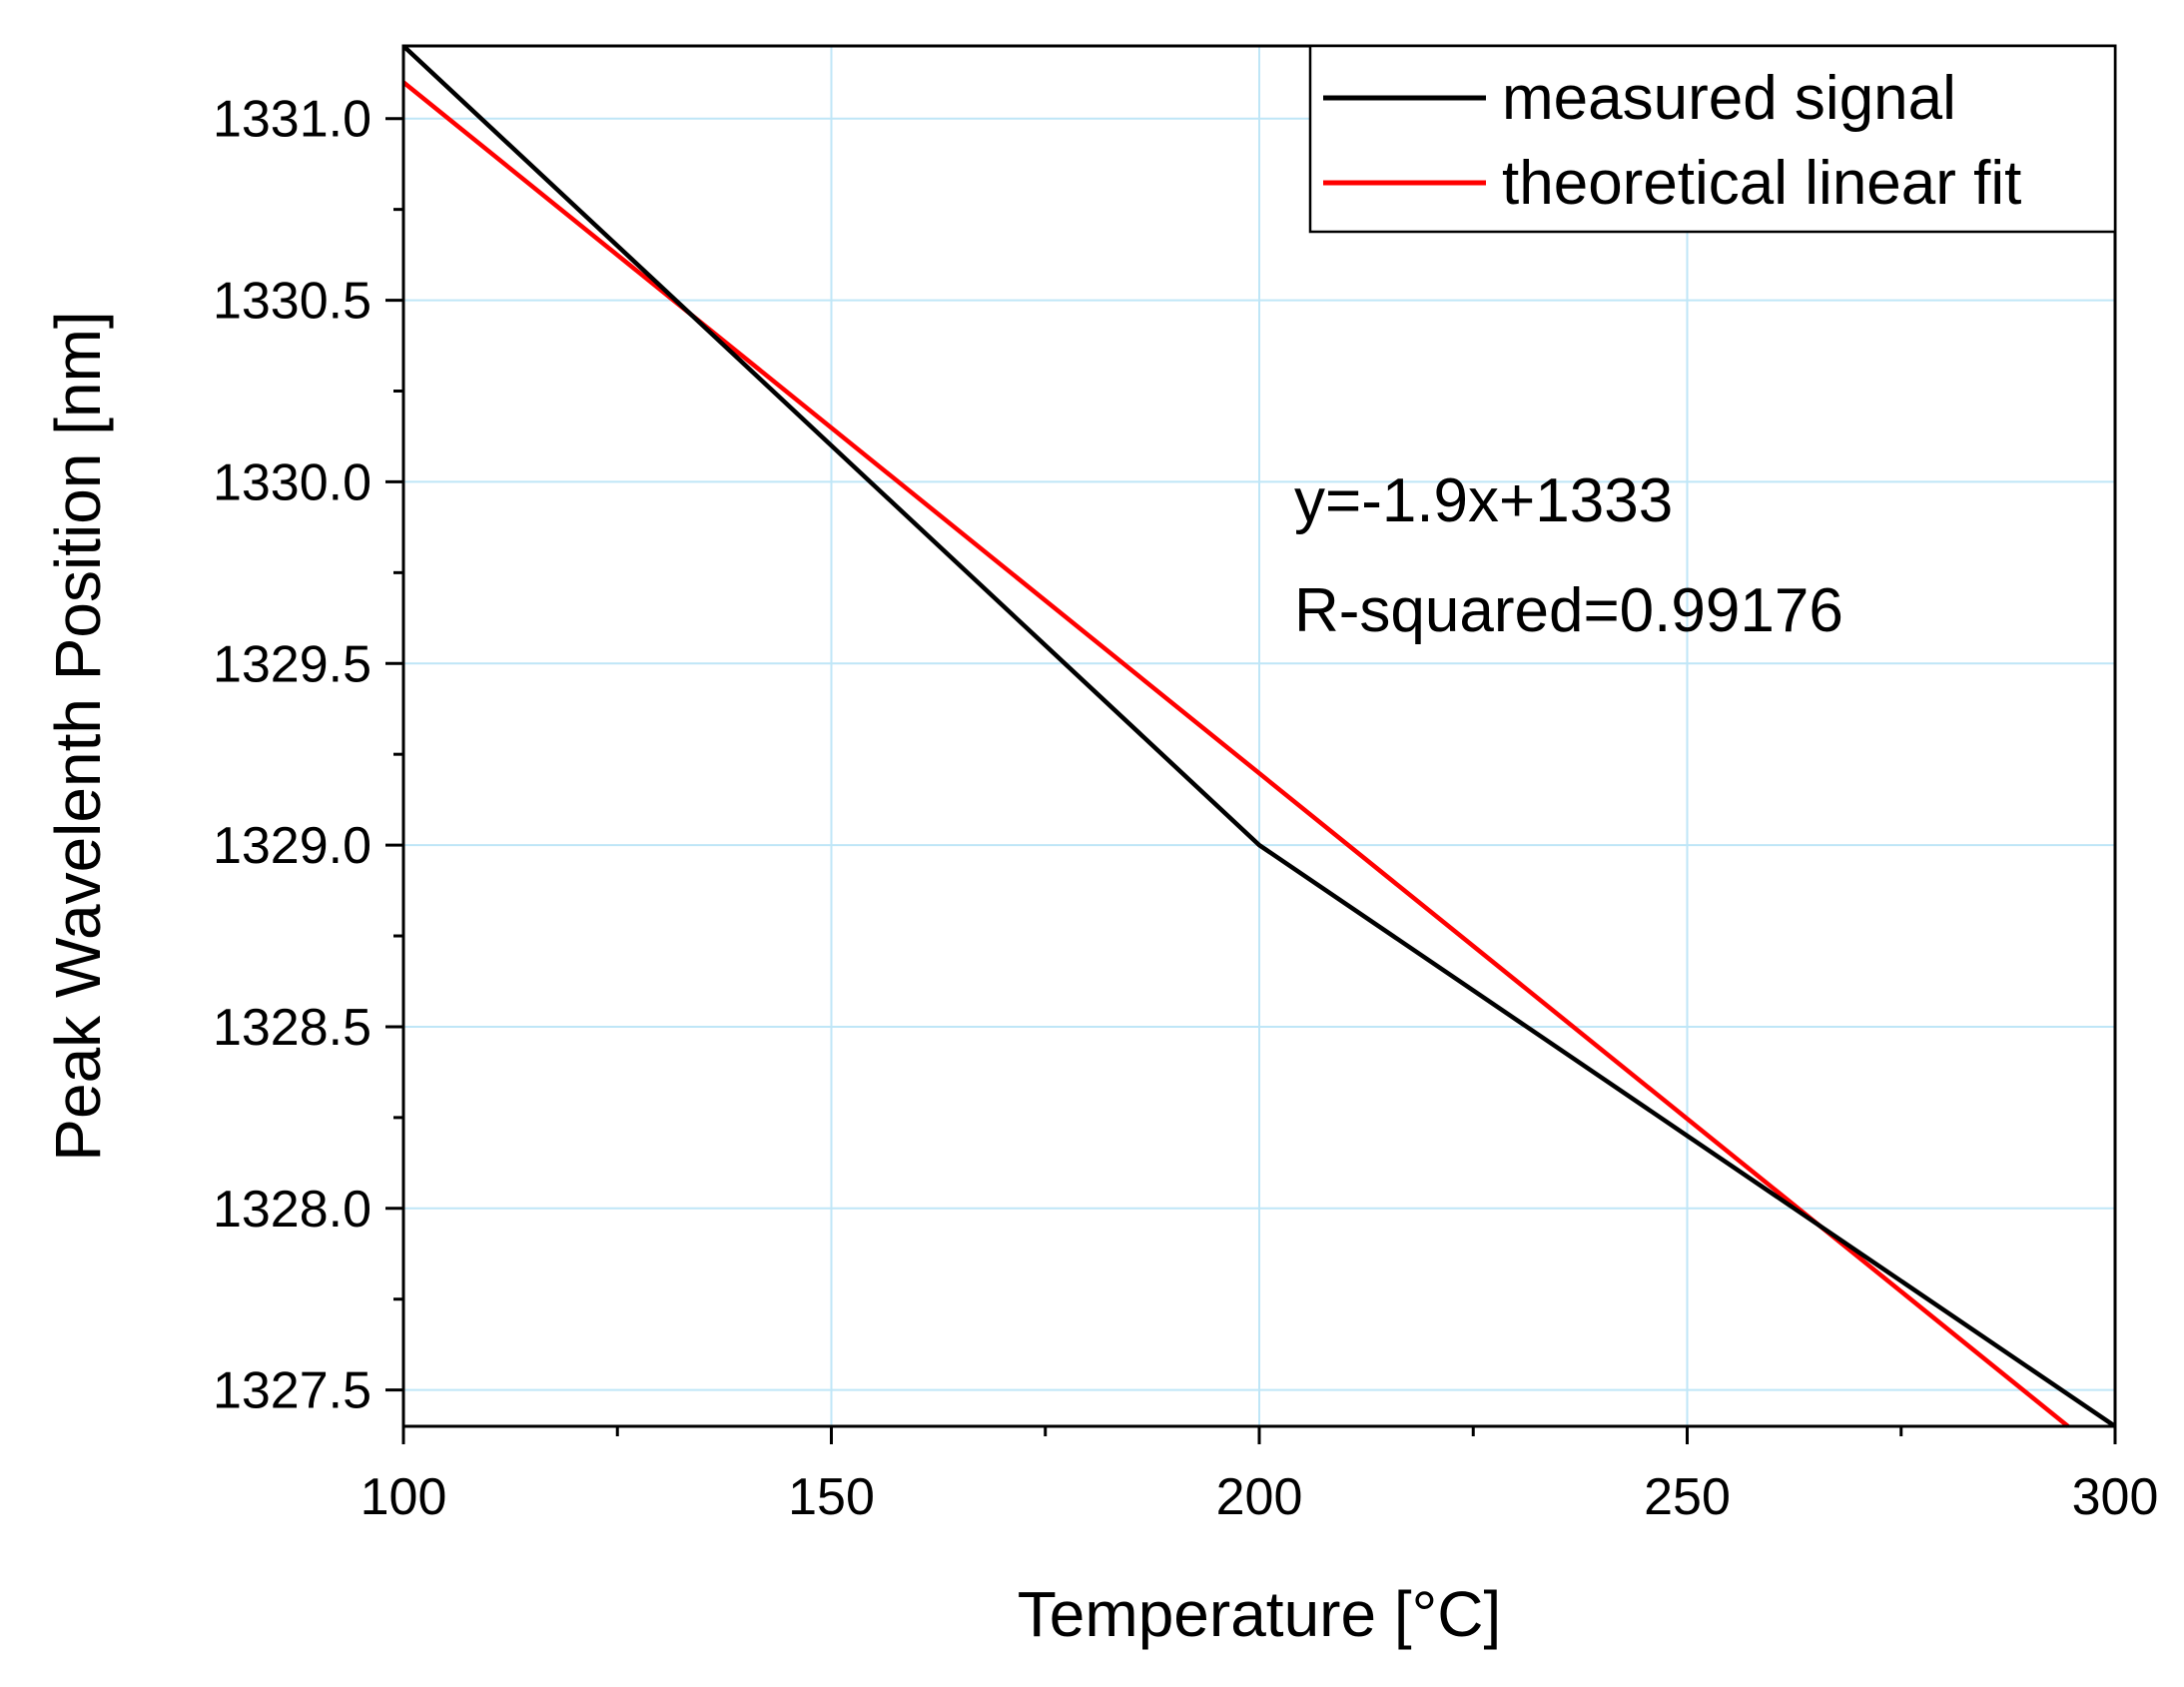 Image resolution: width=2184 pixels, height=1687 pixels. Describe the element at coordinates (1483, 500) in the screenshot. I see `annotation-equation: y=-1.9x+1333` at that location.